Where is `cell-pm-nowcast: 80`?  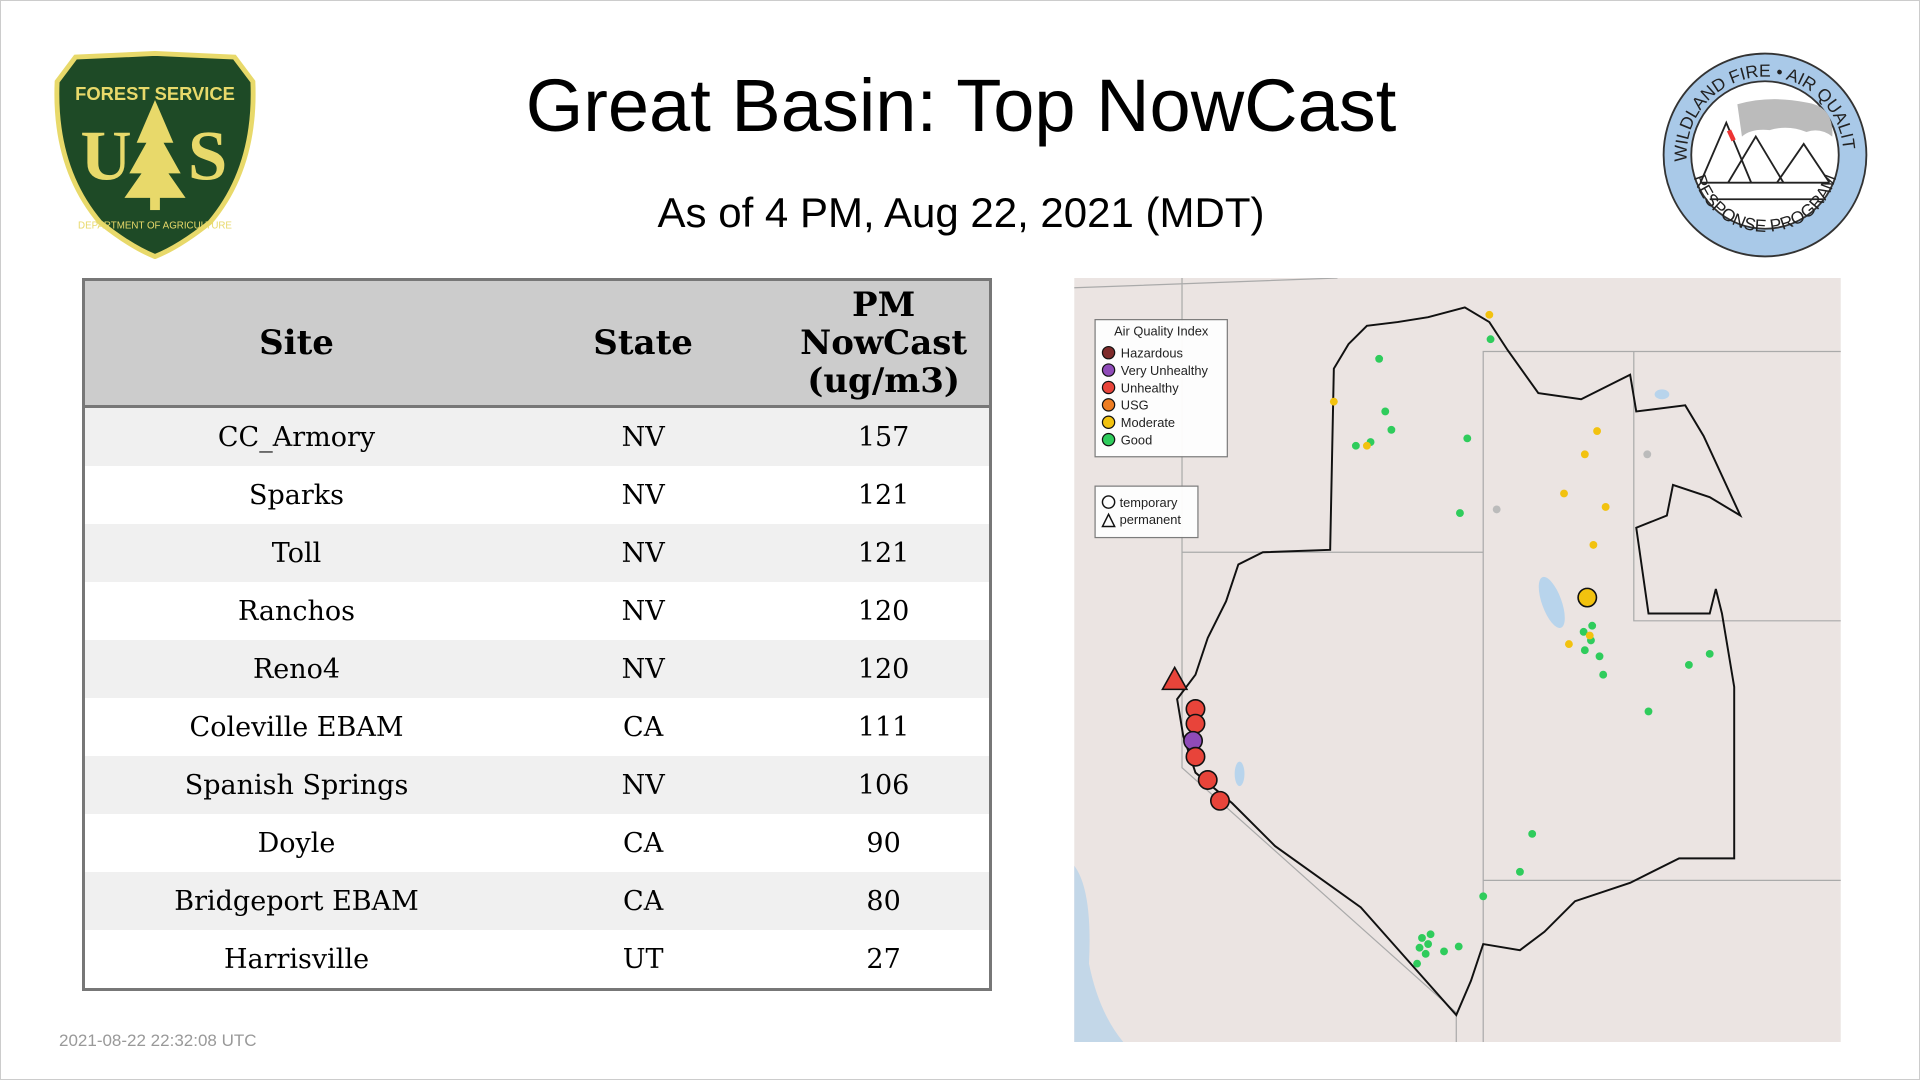
cell-pm-nowcast: 80 is located at coordinates (884, 901).